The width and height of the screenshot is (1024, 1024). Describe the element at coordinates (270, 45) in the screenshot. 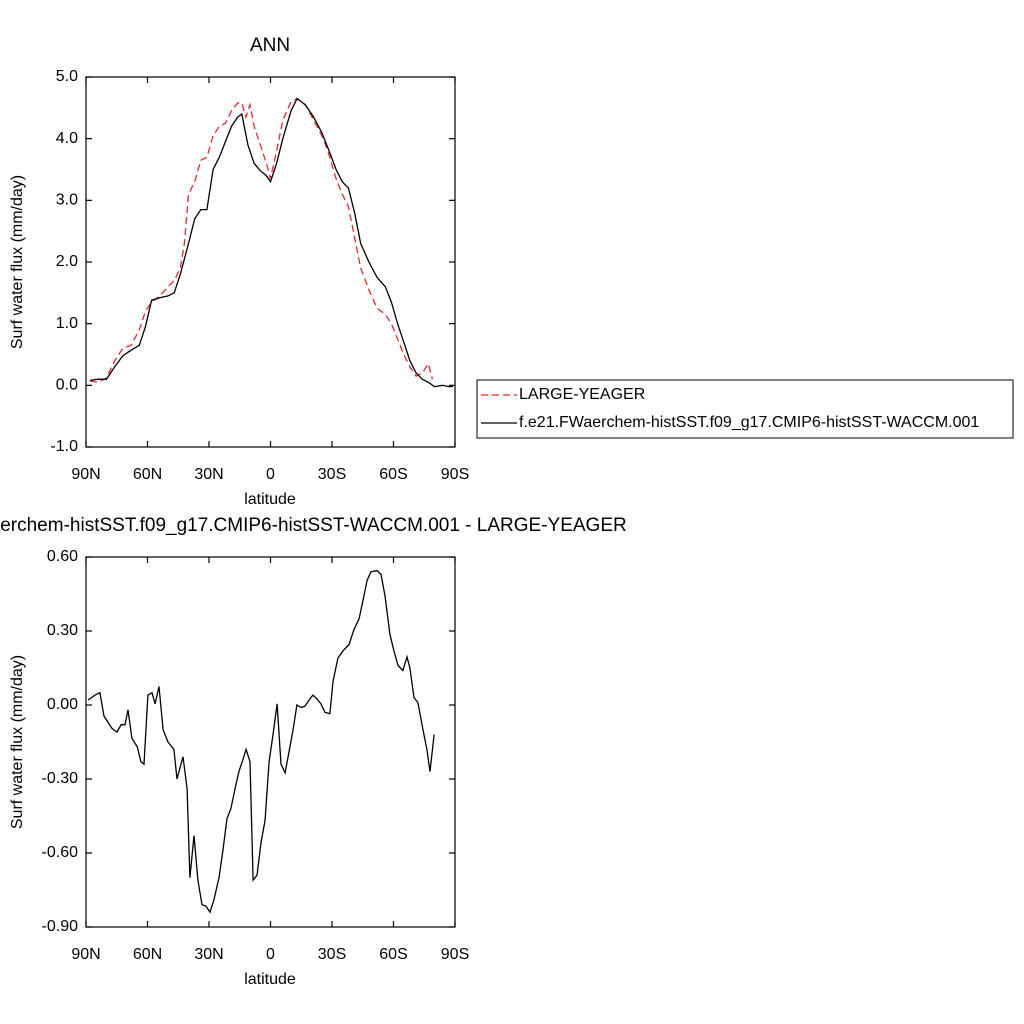

I see `chart-title: ANN` at that location.